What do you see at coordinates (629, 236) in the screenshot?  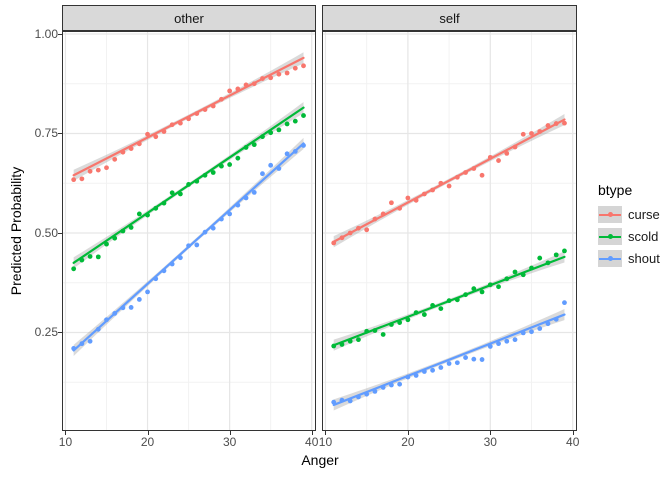 I see `legend-item-scold: scold` at bounding box center [629, 236].